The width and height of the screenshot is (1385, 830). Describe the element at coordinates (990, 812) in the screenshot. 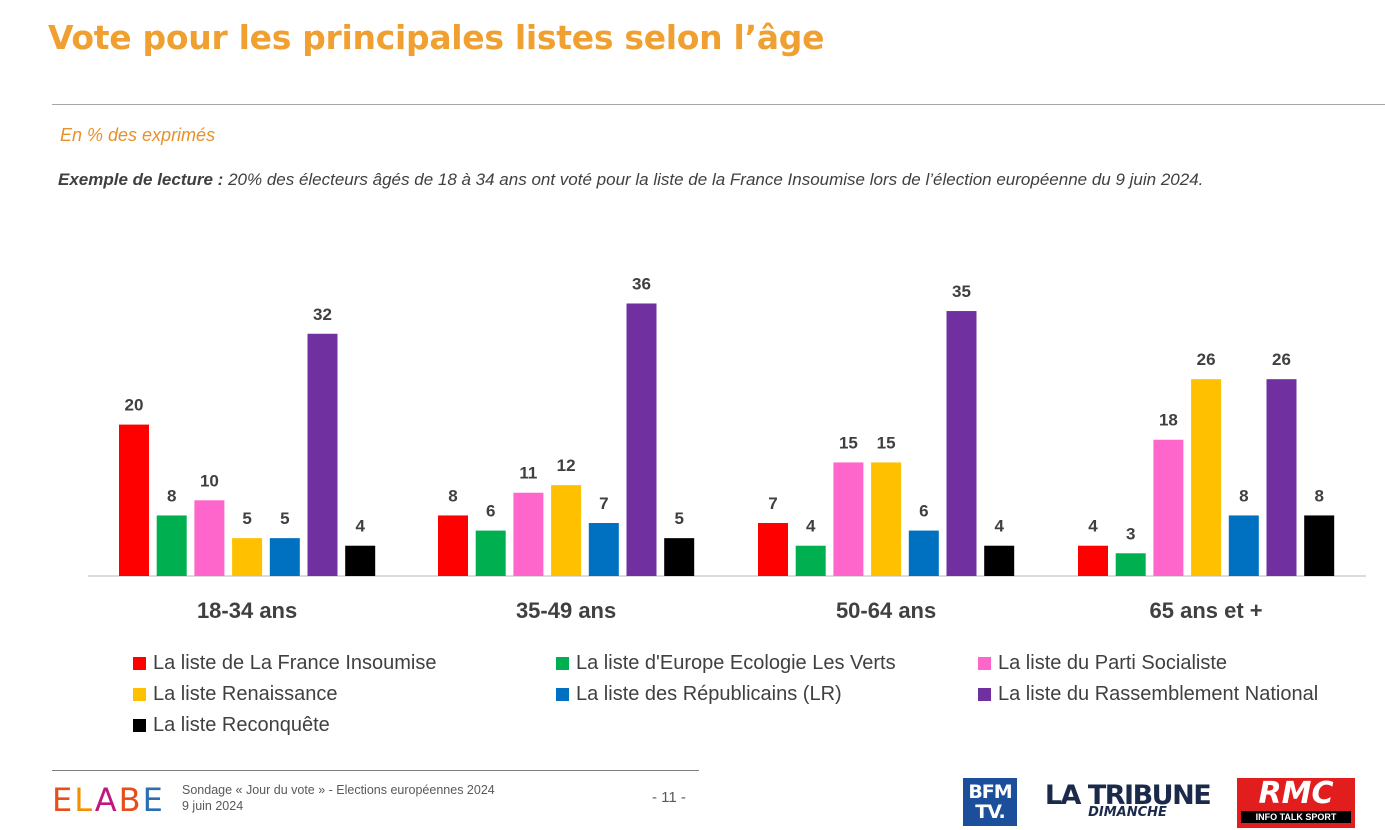

I see `bfm-logo-line2: TV.` at that location.